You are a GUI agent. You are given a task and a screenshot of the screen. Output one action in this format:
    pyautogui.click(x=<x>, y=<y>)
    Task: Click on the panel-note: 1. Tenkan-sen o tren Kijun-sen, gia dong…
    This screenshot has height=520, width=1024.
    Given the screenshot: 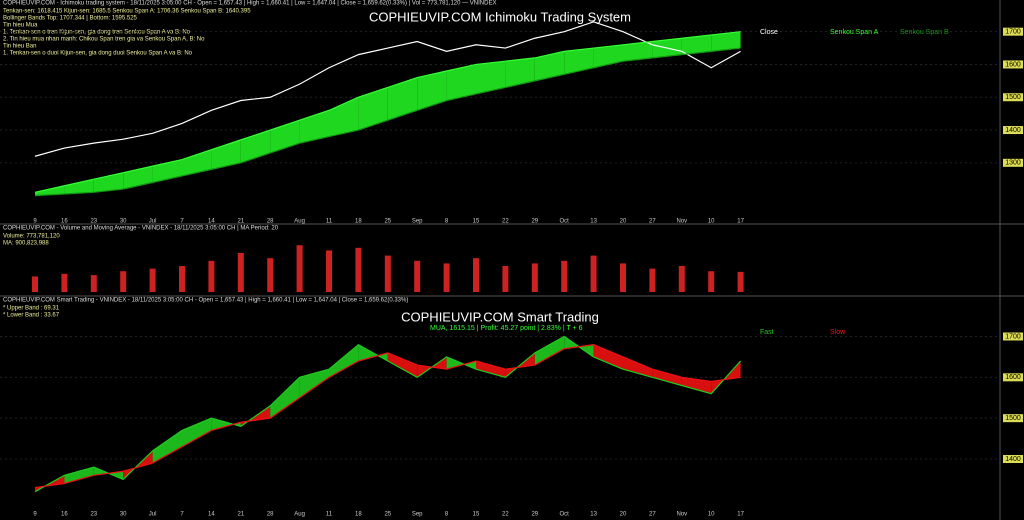 What is the action you would take?
    pyautogui.click(x=97, y=33)
    